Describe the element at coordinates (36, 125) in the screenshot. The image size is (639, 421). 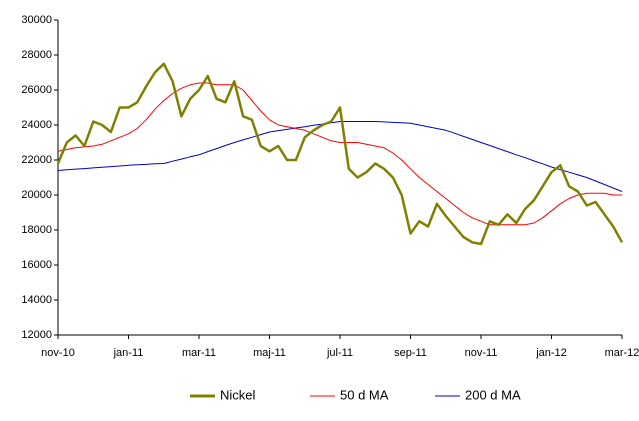
I see `y-tick-label: 24000` at that location.